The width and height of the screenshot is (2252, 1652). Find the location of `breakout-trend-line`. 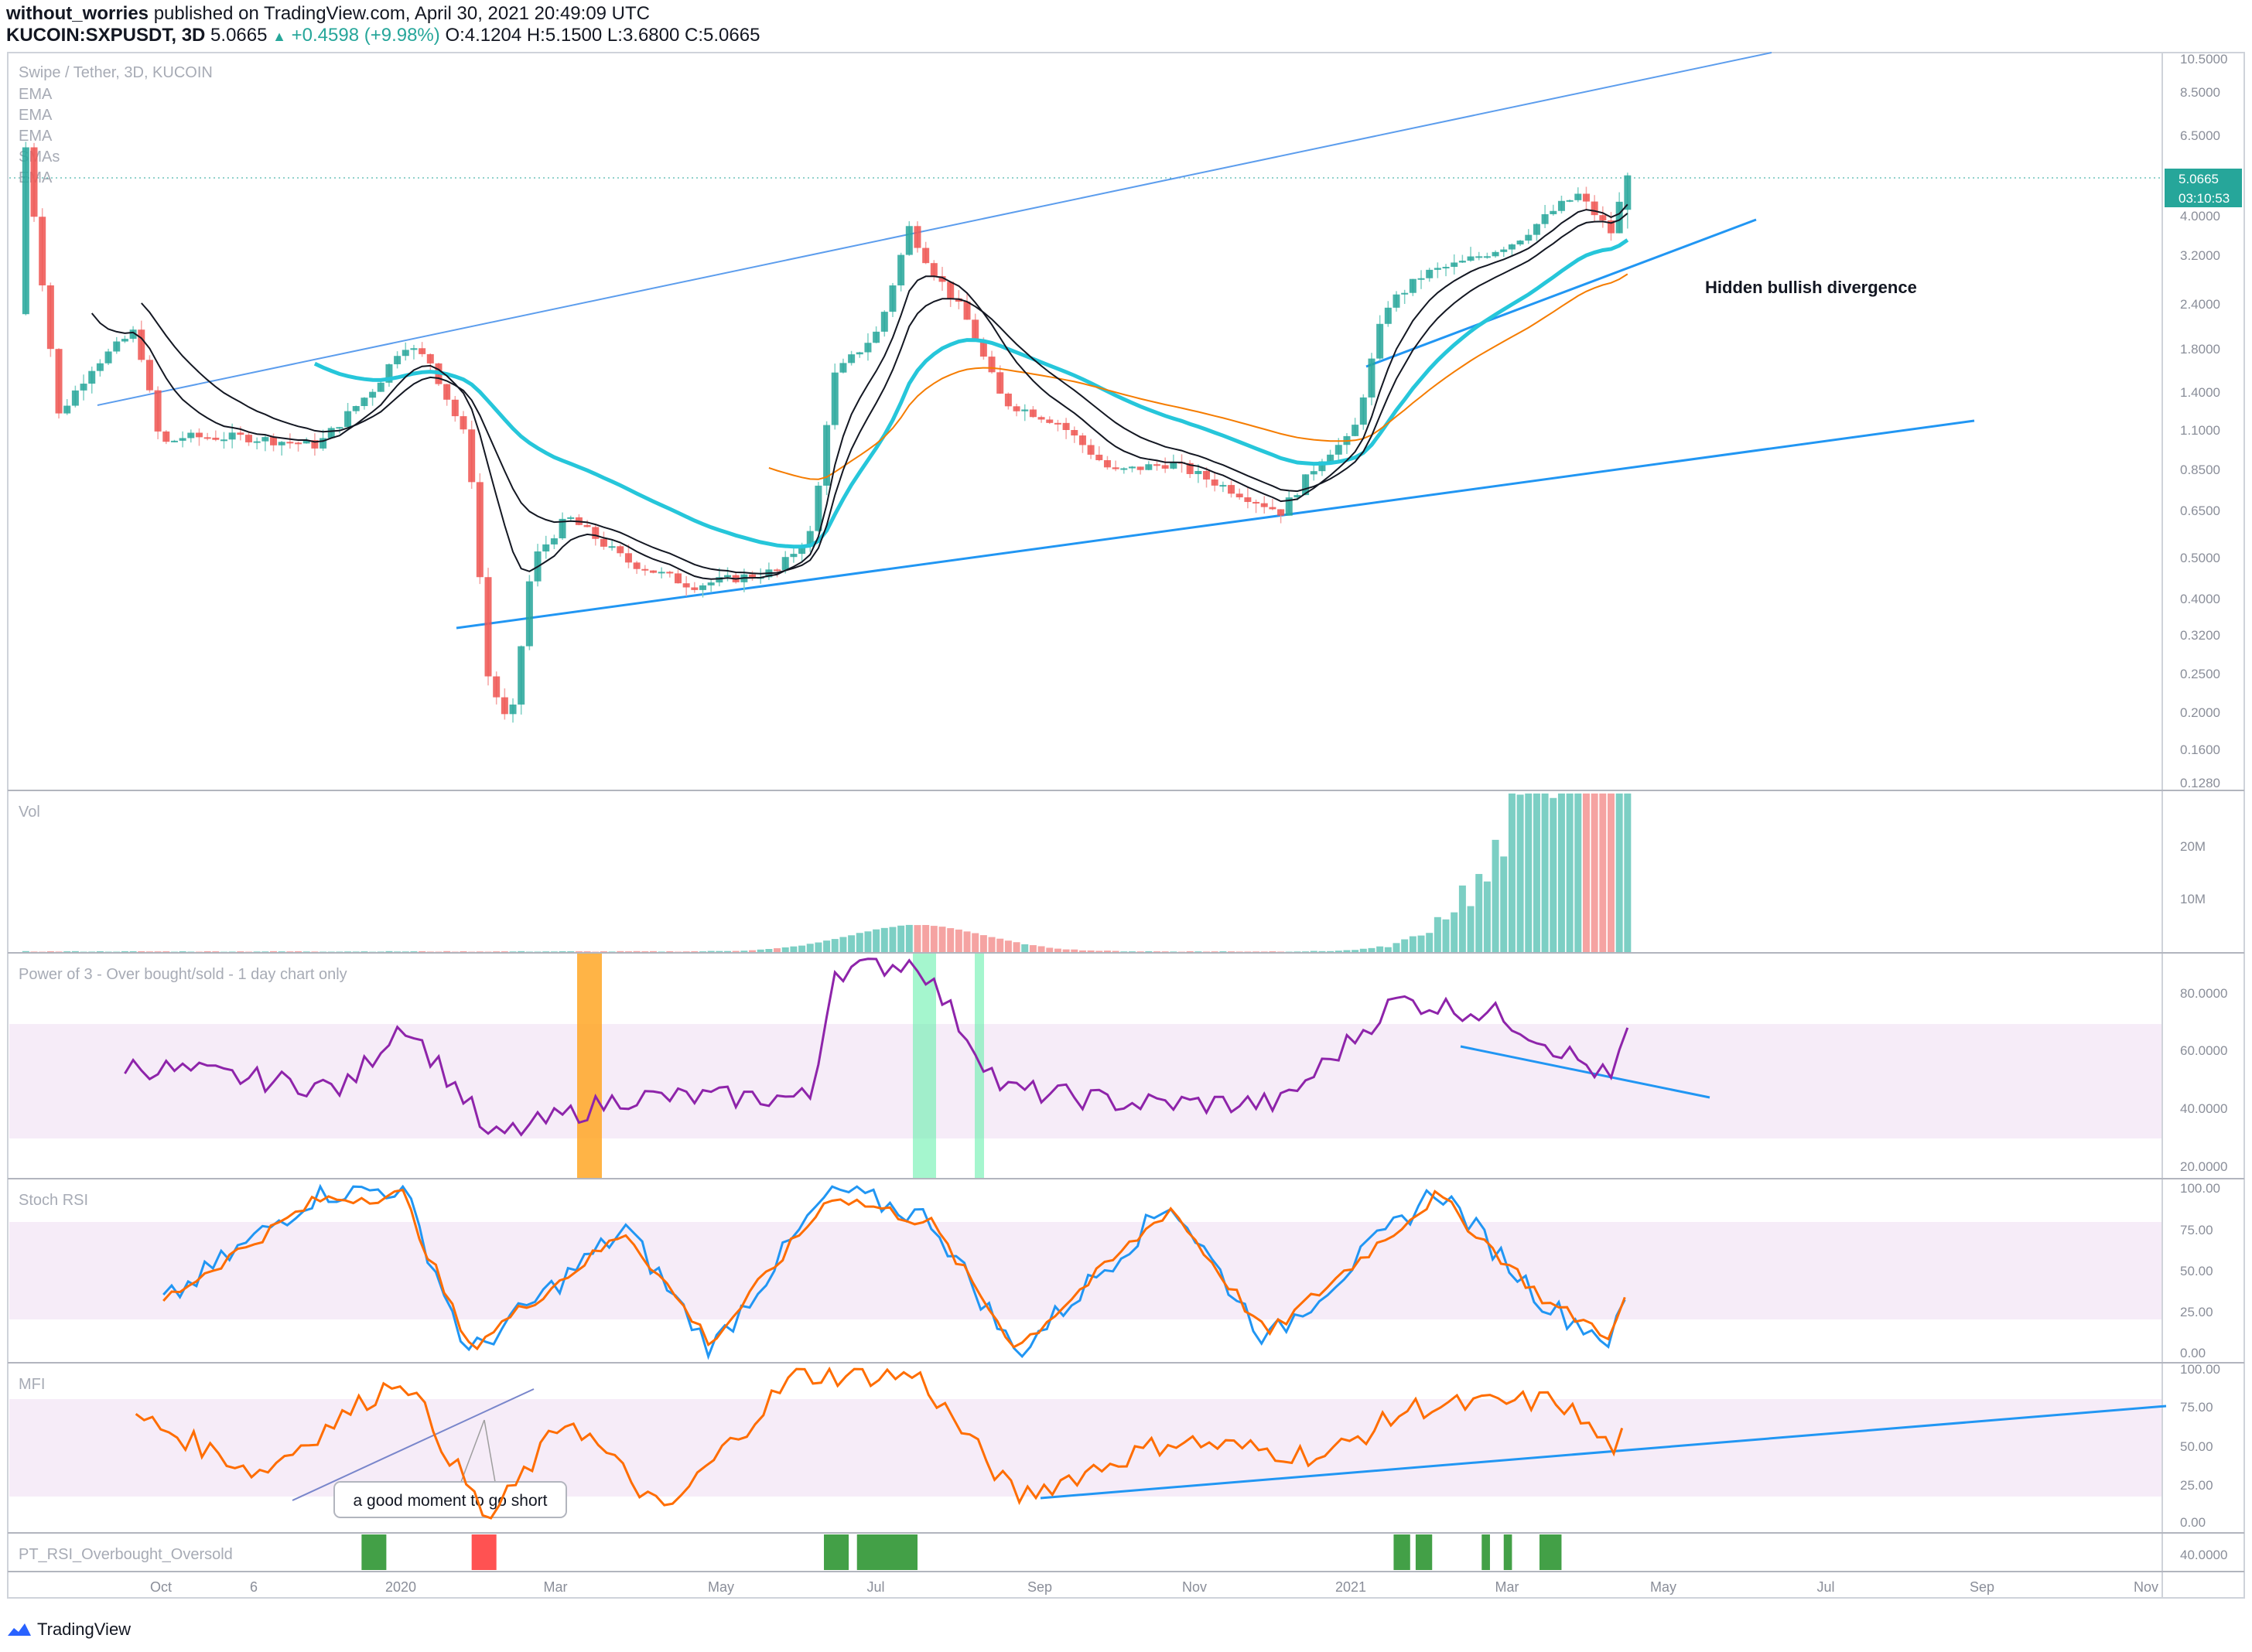

breakout-trend-line is located at coordinates (1561, 293).